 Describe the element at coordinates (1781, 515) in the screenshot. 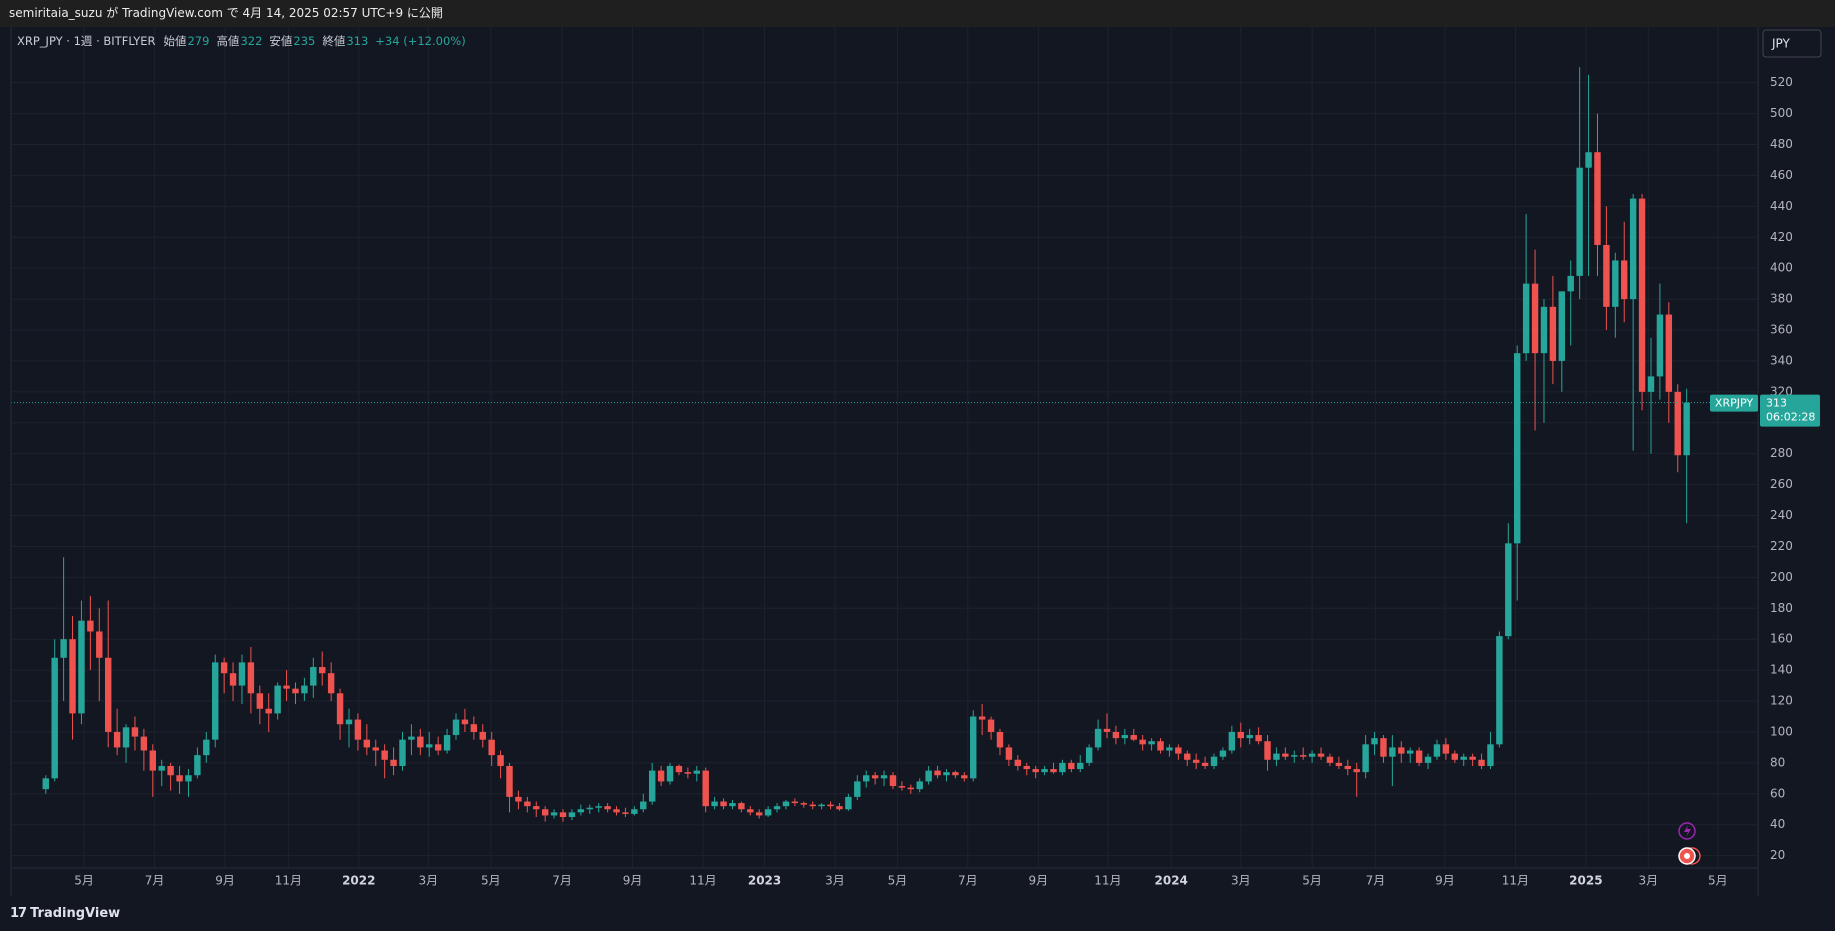

I see `y-tick-label: 240` at that location.